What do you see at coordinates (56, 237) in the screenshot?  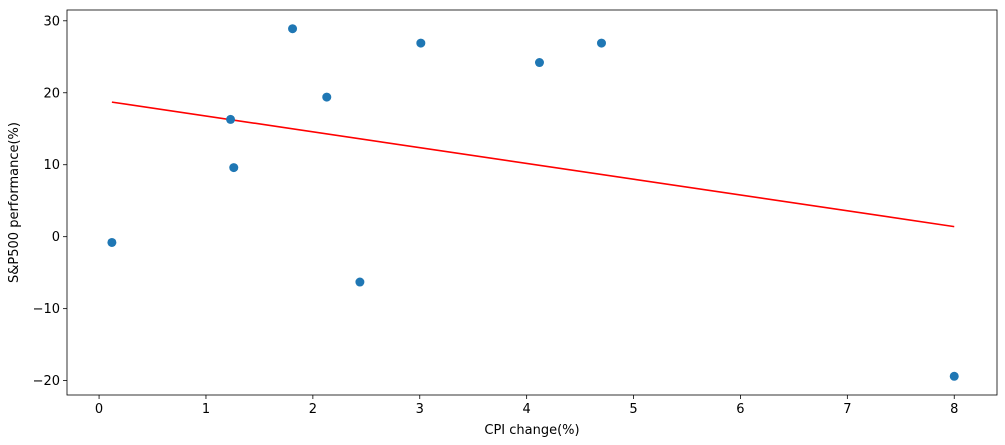 I see `y-tick-label: 0` at bounding box center [56, 237].